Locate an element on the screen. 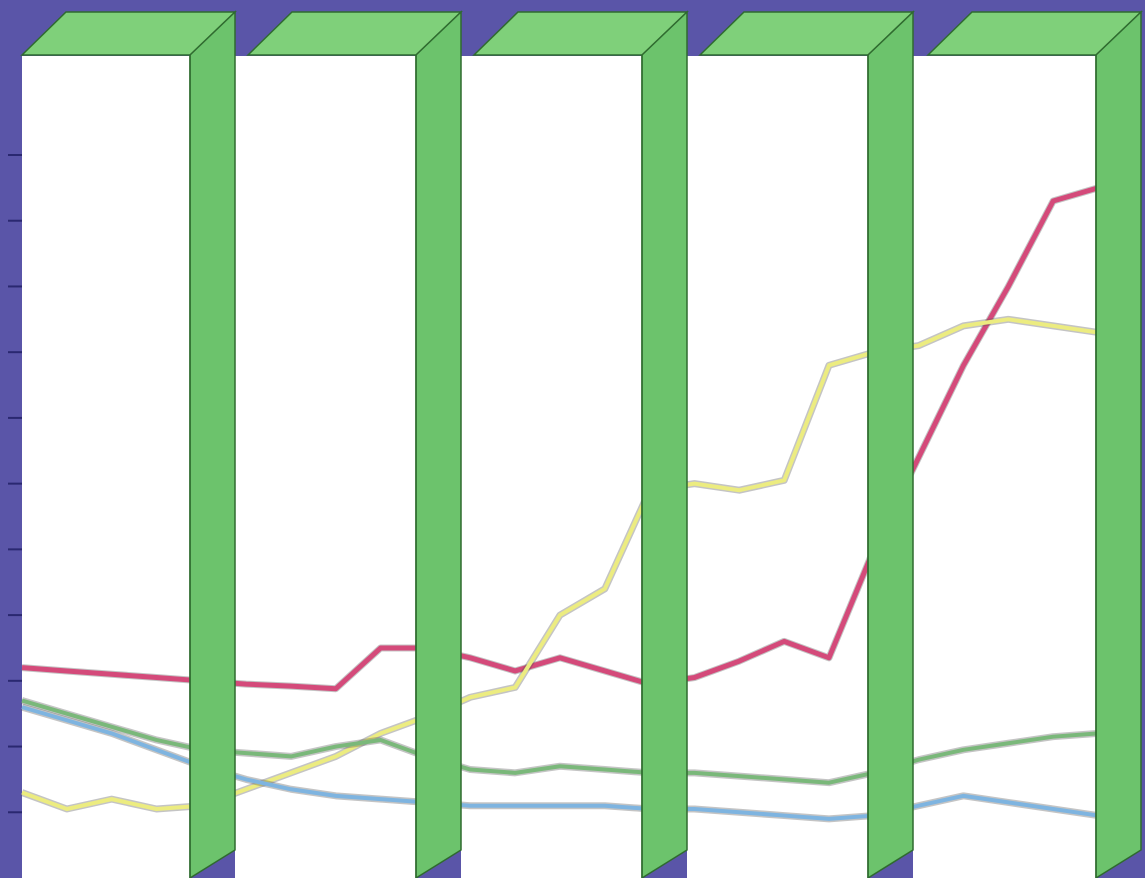  y-axis-ticks is located at coordinates (15, 484).